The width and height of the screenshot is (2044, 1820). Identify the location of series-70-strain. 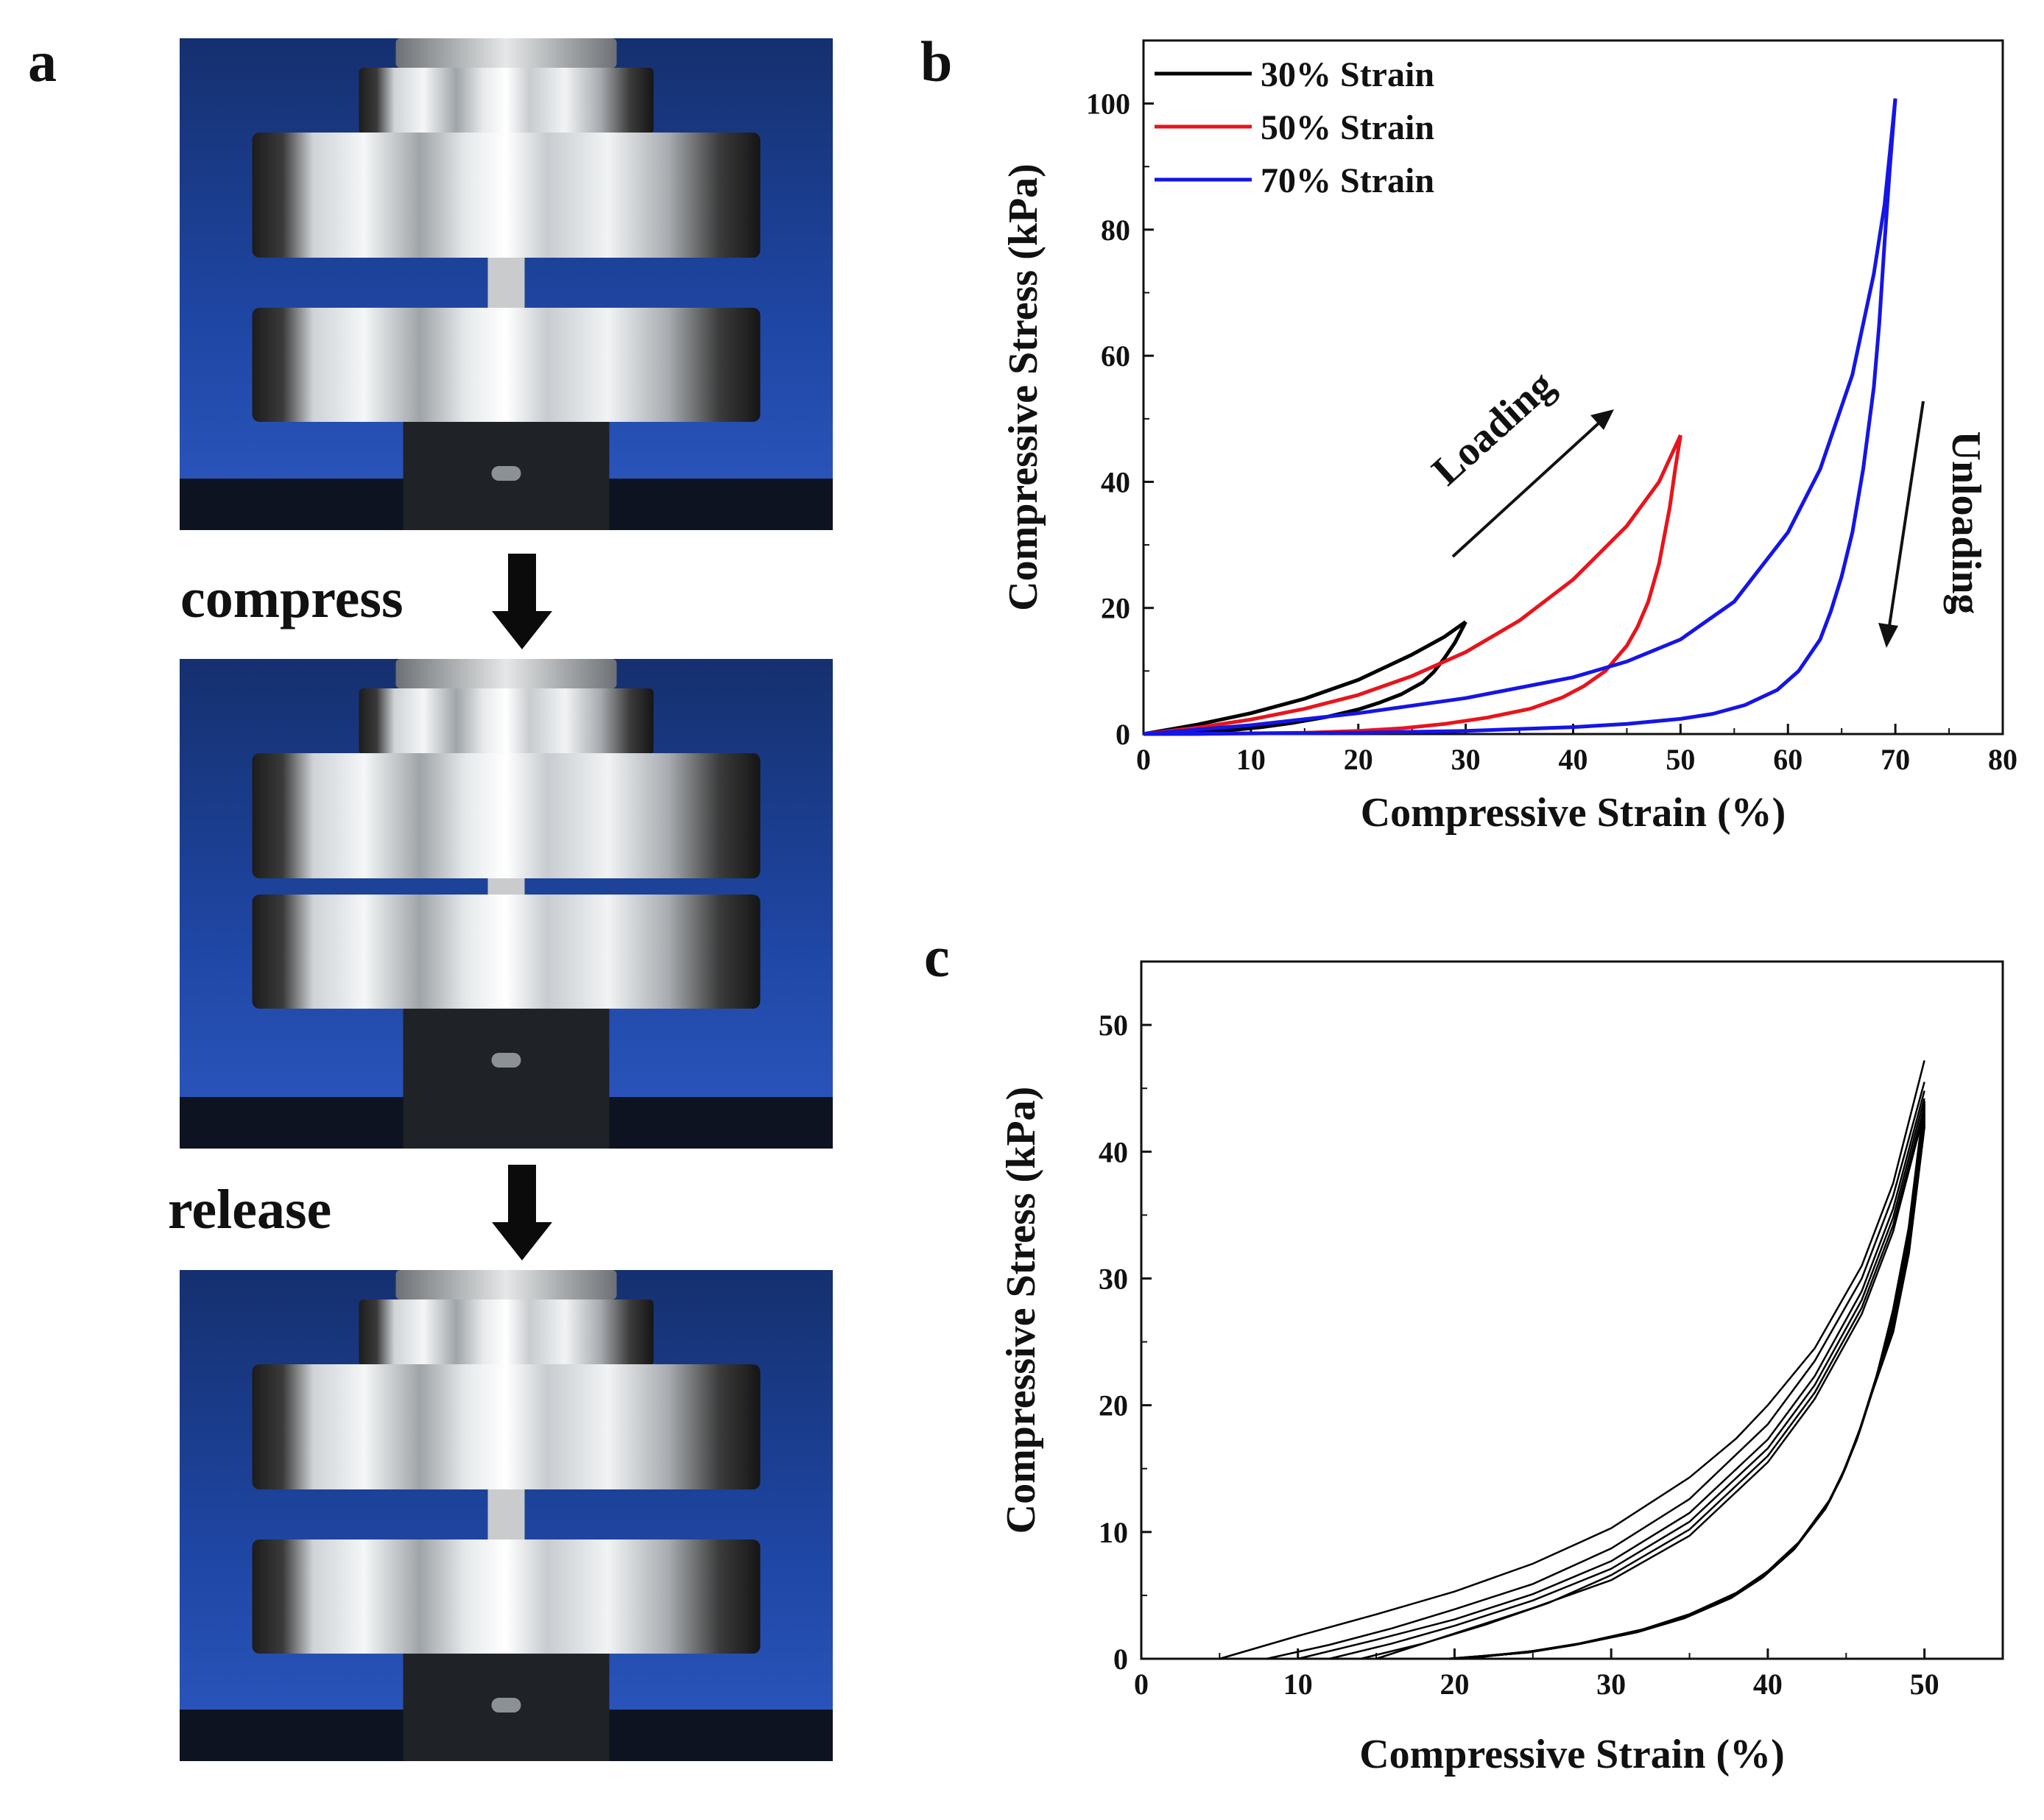
(1520, 417).